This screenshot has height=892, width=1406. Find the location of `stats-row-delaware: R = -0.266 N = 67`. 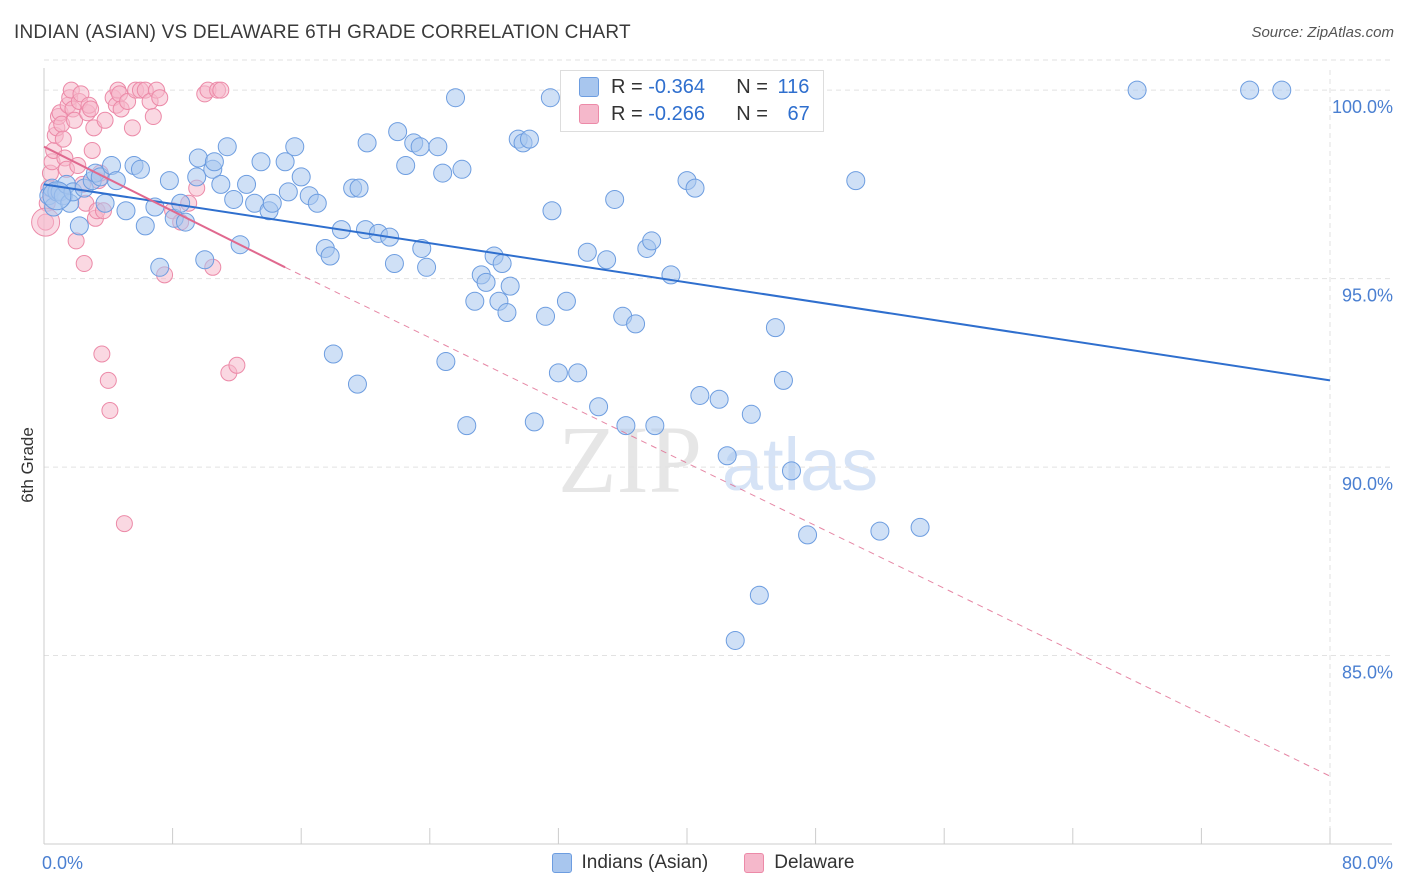

stats-row-delaware: R = -0.266 N = 67 is located at coordinates (694, 114).